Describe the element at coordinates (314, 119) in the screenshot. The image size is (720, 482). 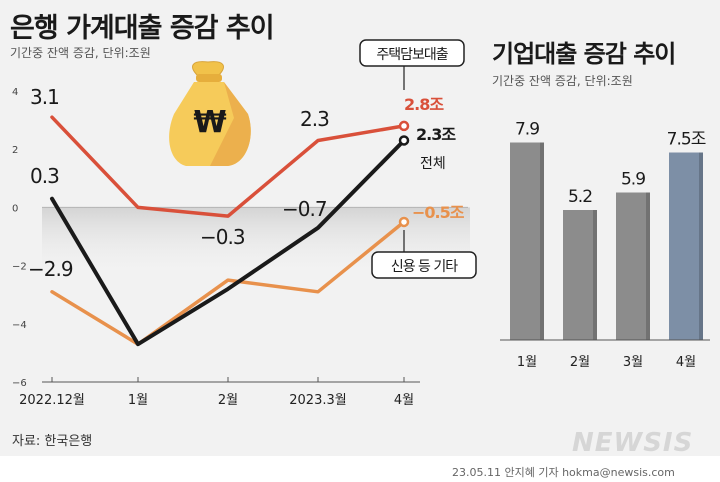
I see `data-label-mortgage: 2.3` at that location.